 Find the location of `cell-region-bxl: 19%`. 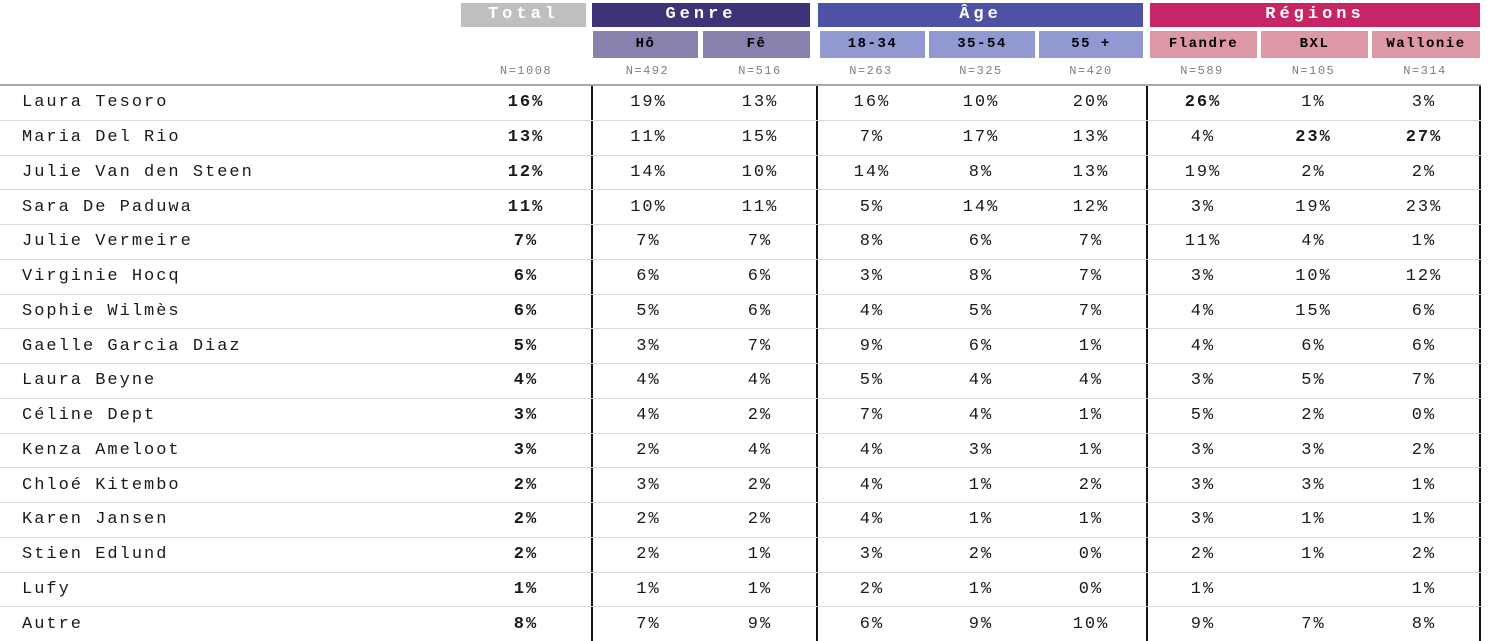

cell-region-bxl: 19% is located at coordinates (1313, 207).